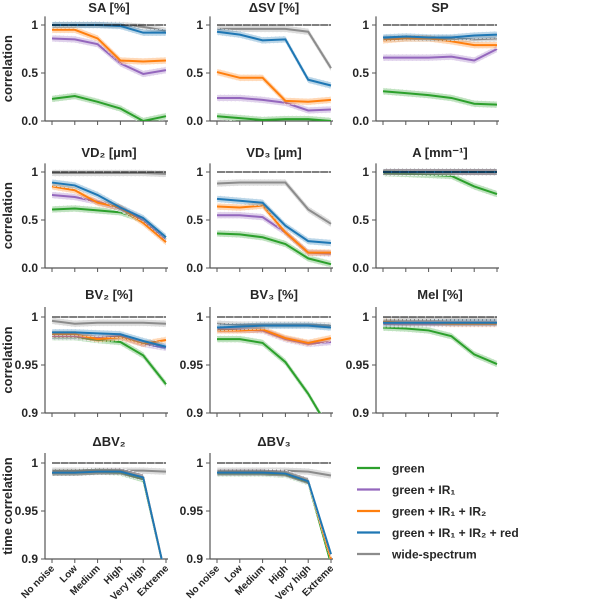 This screenshot has height=613, width=608. I want to click on legend-label: green + IR₁ + IR₂ + red, so click(455, 533).